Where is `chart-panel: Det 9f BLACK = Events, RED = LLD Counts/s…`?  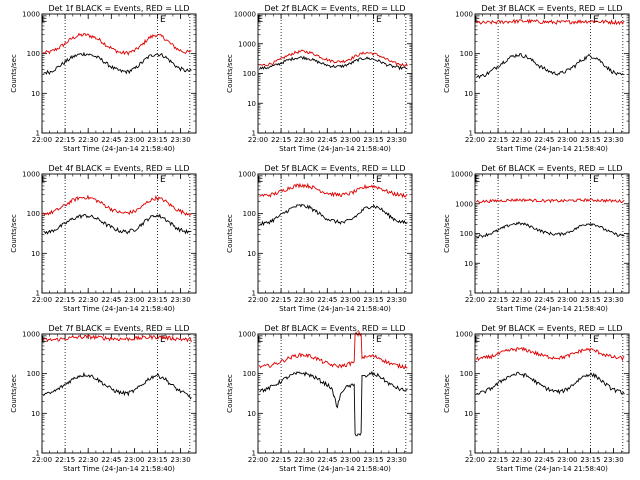 chart-panel: Det 9f BLACK = Events, RED = LLD Counts/s… is located at coordinates (536, 398).